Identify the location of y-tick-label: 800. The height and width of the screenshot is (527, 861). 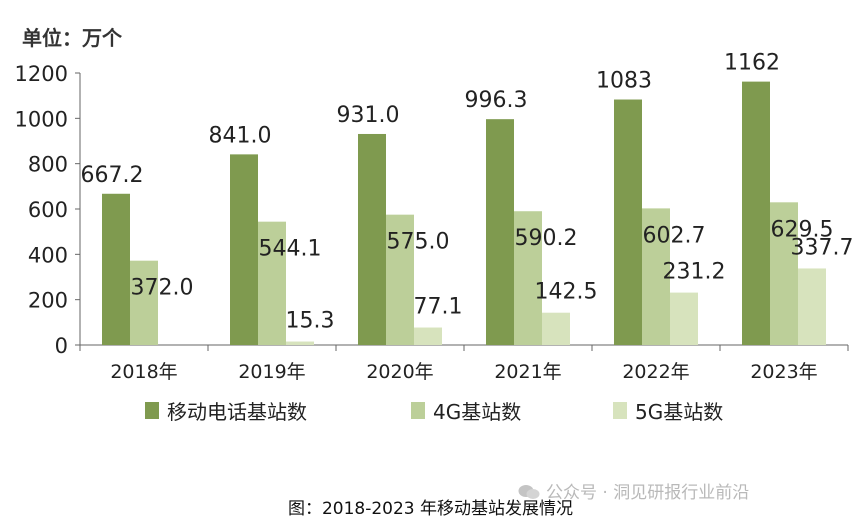
(48, 165).